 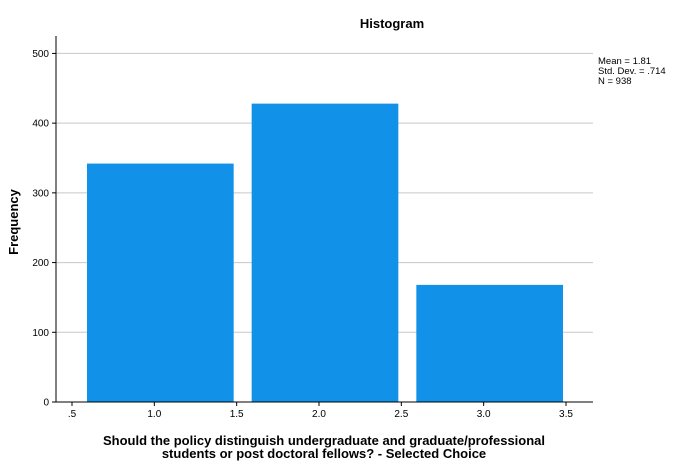 I want to click on x-axis-ticks: .5 1.0 1.5 2.0 2.5 3.0 3.5, so click(x=320, y=411).